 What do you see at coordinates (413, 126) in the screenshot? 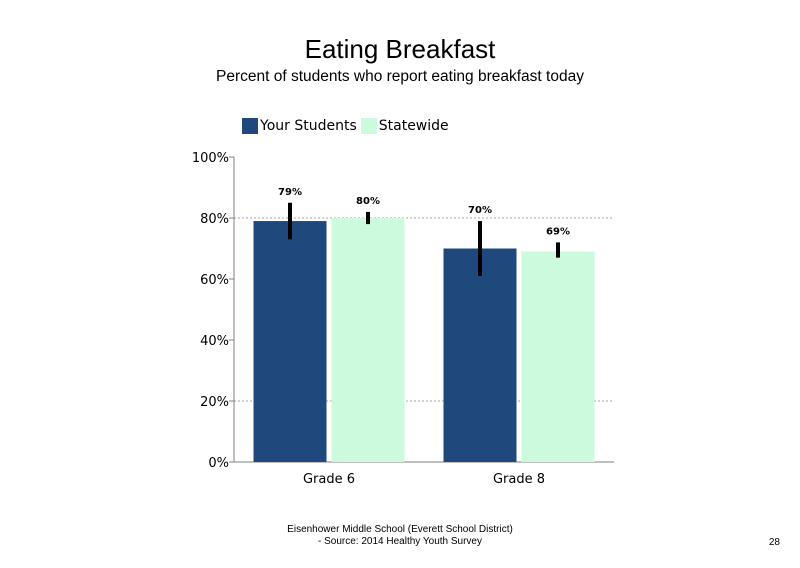
I see `legend-label-statewide: Statewide` at bounding box center [413, 126].